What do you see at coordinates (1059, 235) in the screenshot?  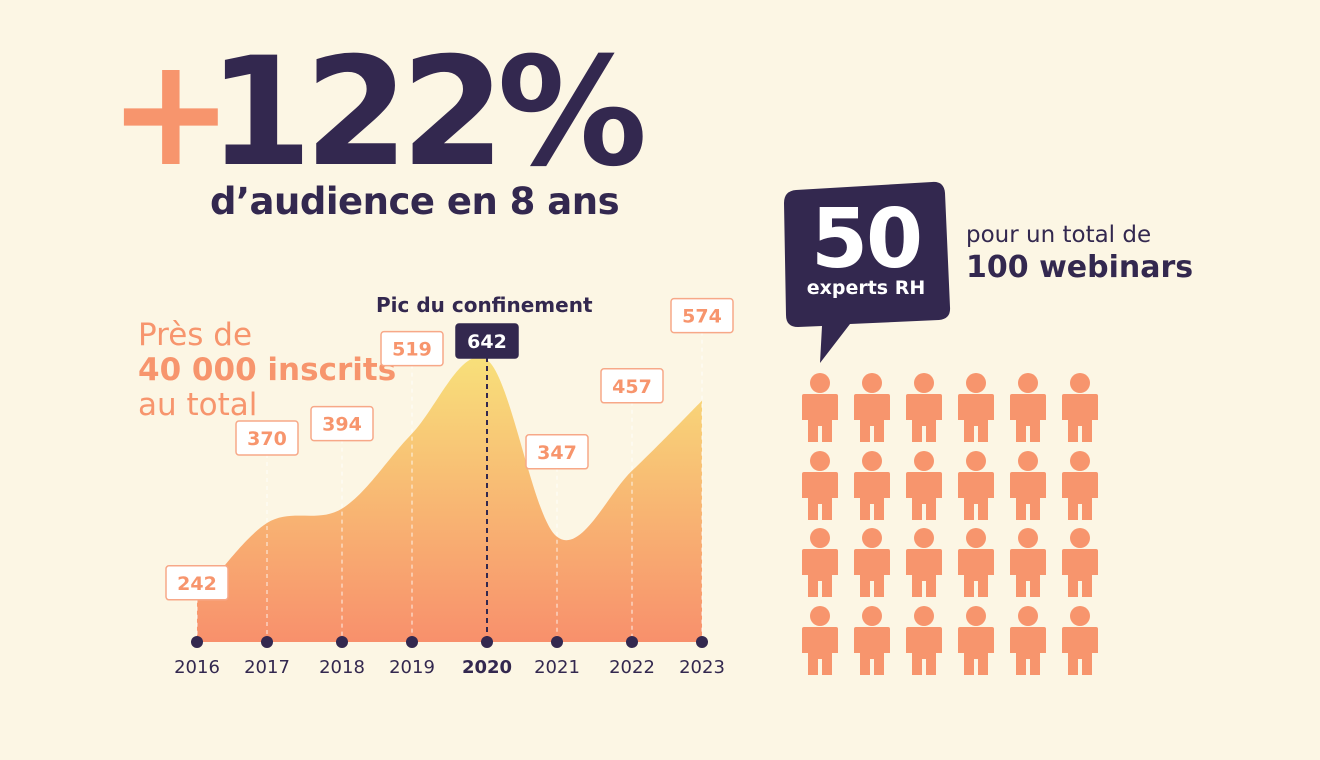 I see `webinars-intro: pour un total de` at bounding box center [1059, 235].